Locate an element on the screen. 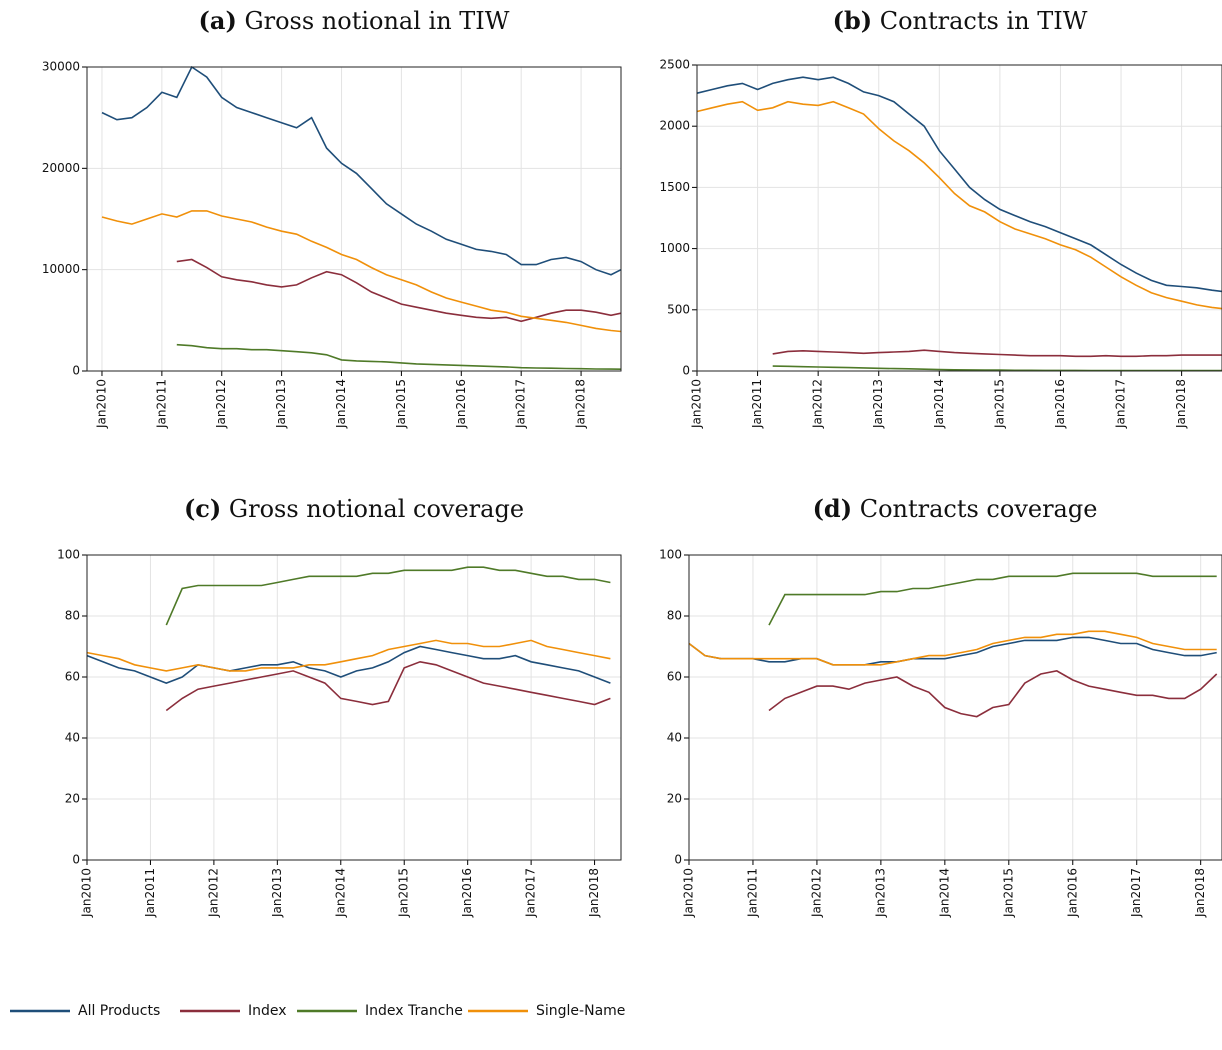  panel-title: (b) Contracts in TIW is located at coordinates (960, 20).